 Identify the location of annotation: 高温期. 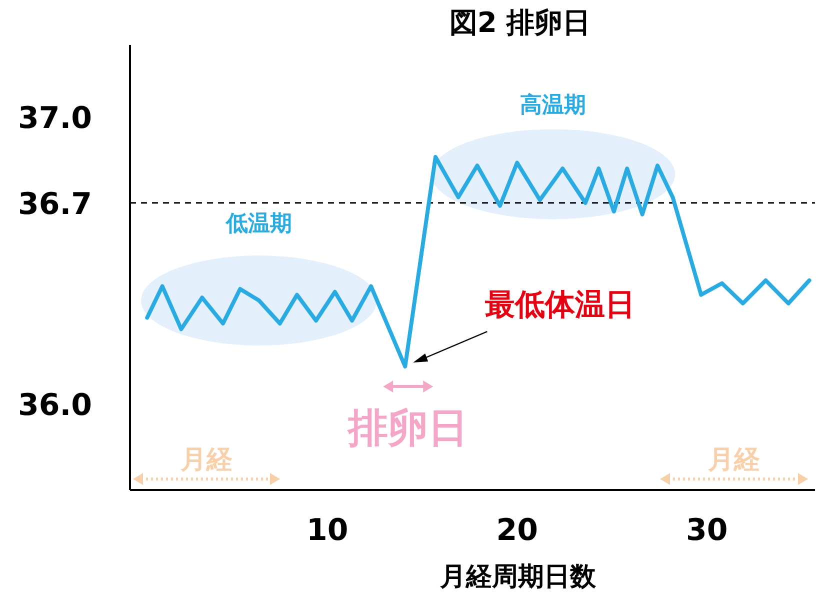
(553, 105).